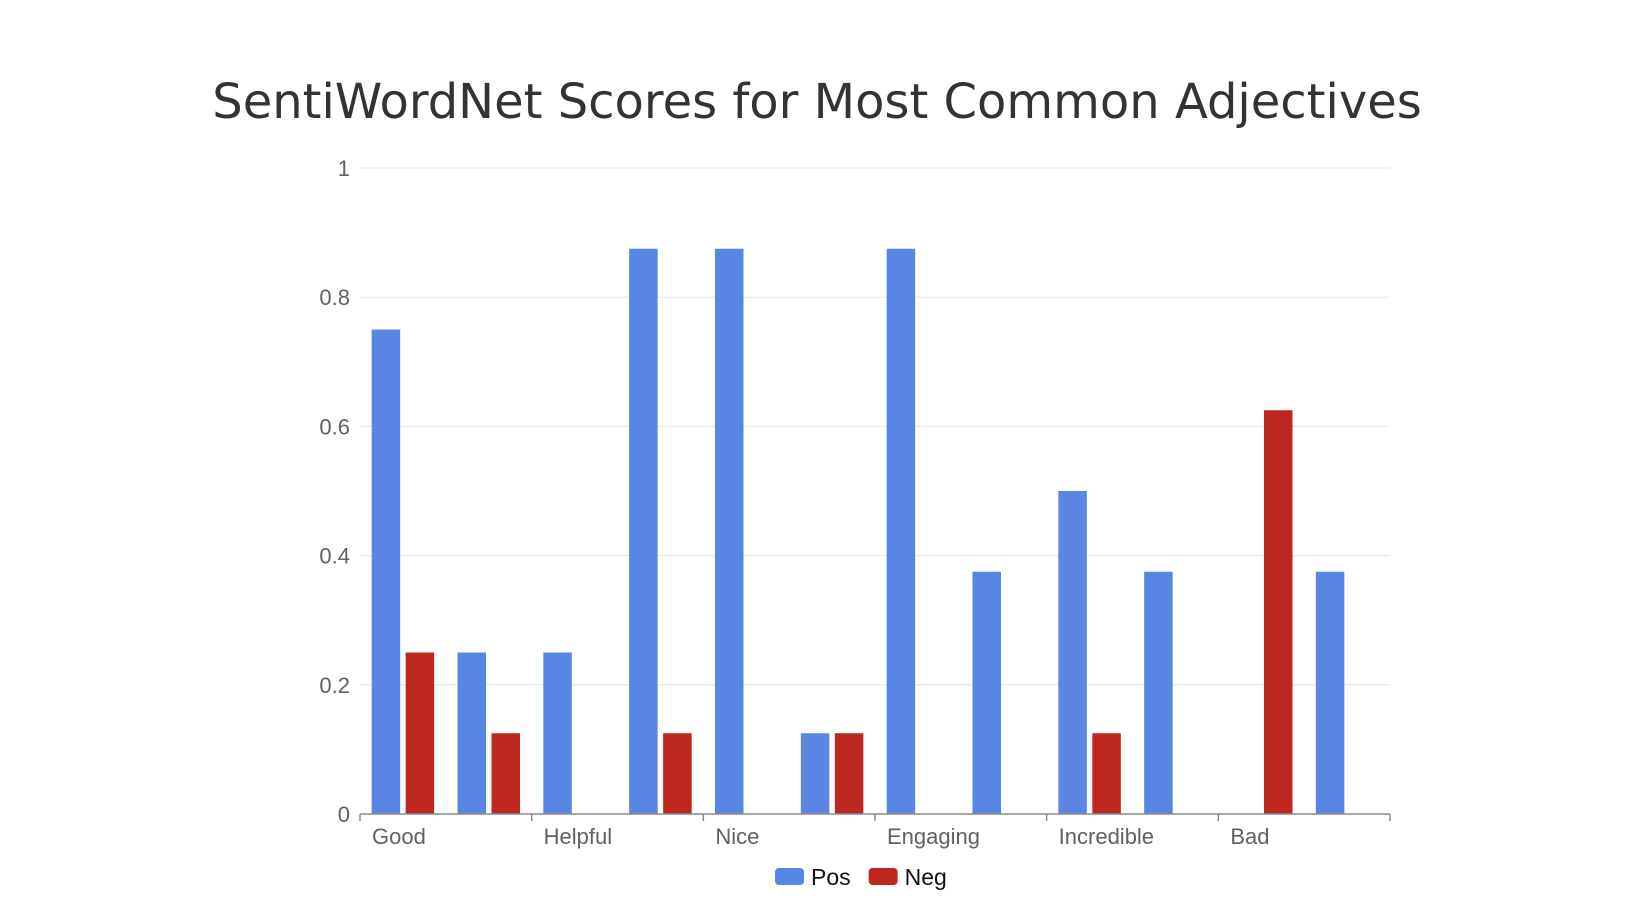 The image size is (1634, 920). I want to click on legend-swatch-pos, so click(789, 876).